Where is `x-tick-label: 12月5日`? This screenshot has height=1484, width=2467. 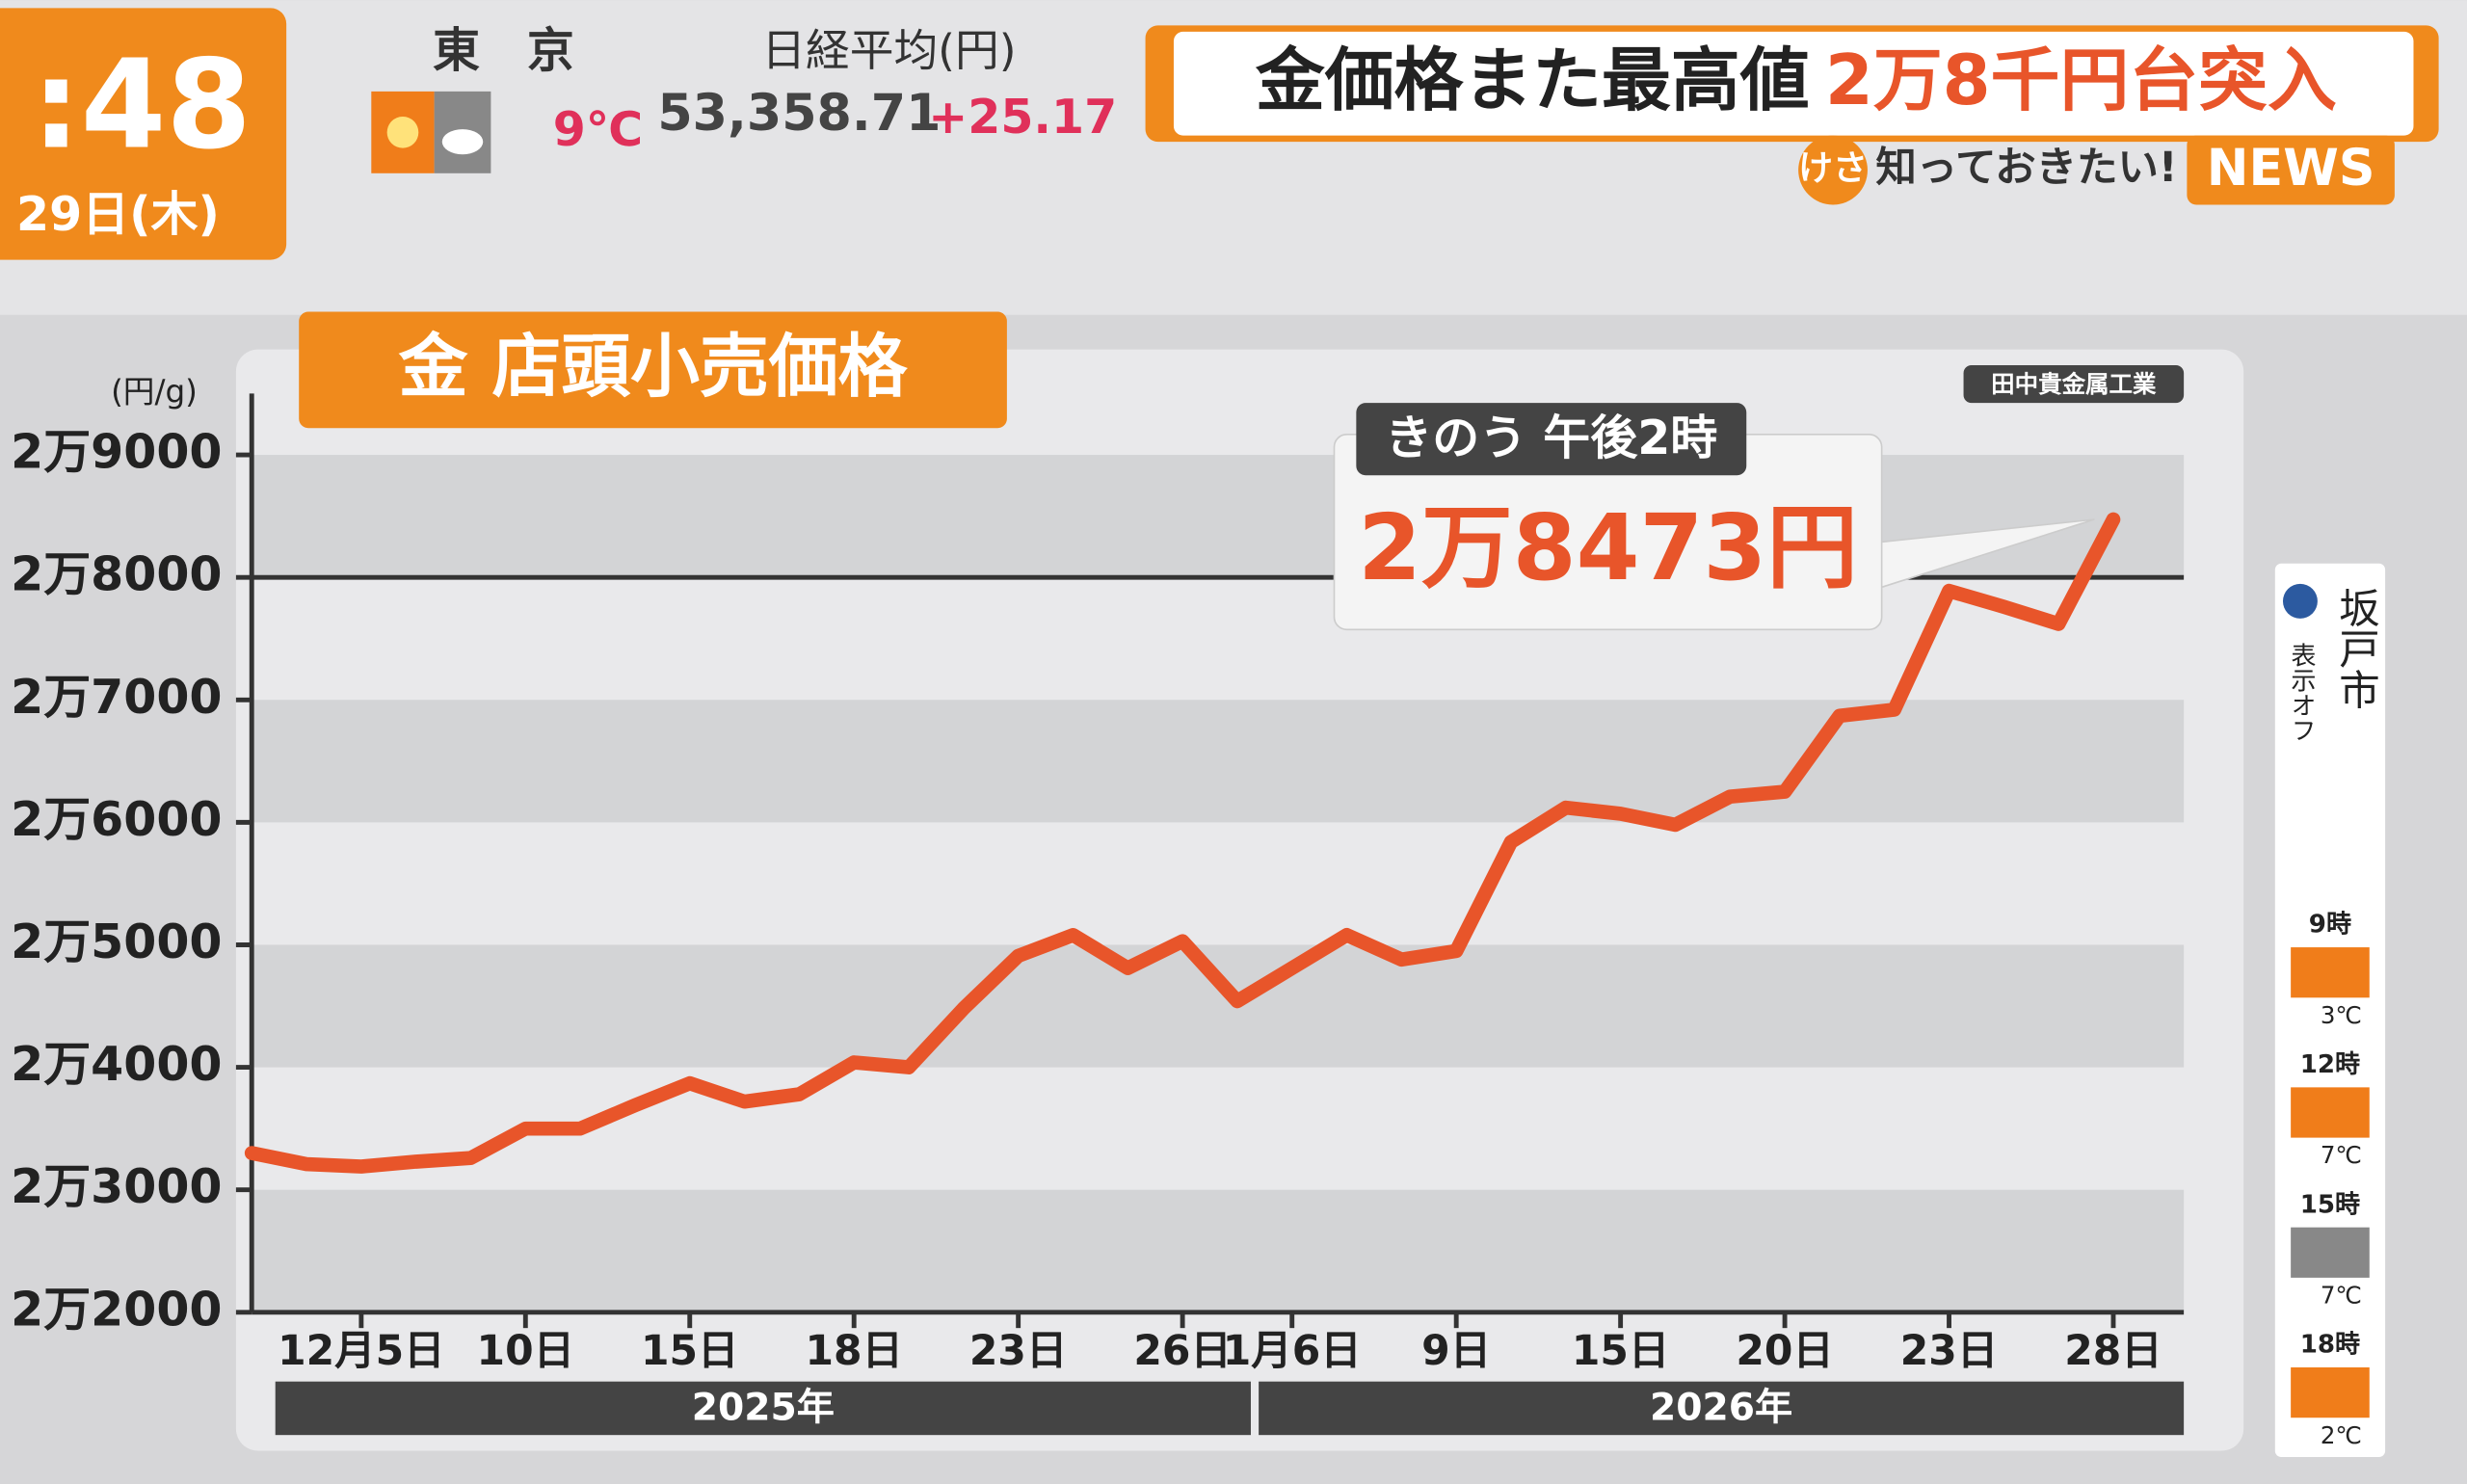
x-tick-label: 12月5日 is located at coordinates (361, 1351).